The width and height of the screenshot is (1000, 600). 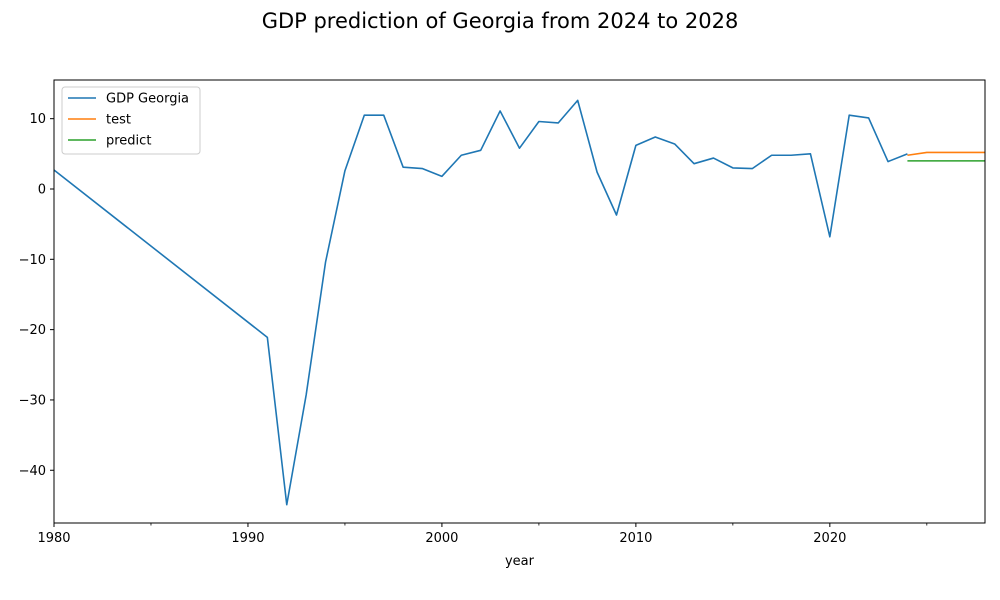 I want to click on legend-label: test, so click(x=118, y=120).